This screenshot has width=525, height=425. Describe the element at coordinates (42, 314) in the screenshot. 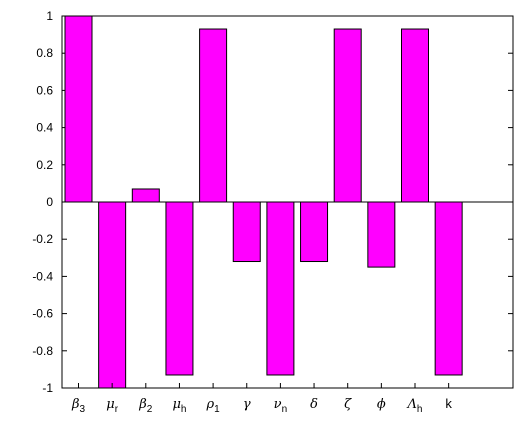

I see `y-tick-label: -0.6` at that location.